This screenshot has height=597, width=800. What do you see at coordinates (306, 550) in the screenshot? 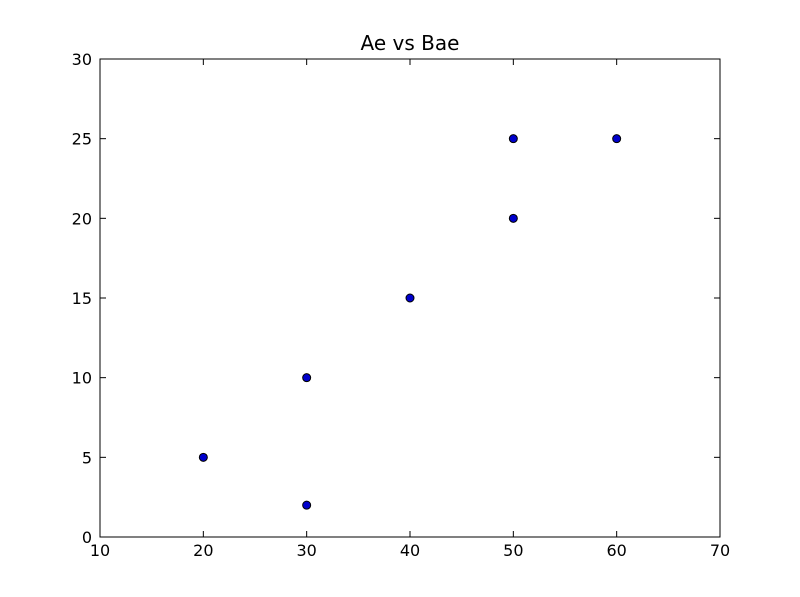
I see `x-tick-label: 30` at bounding box center [306, 550].